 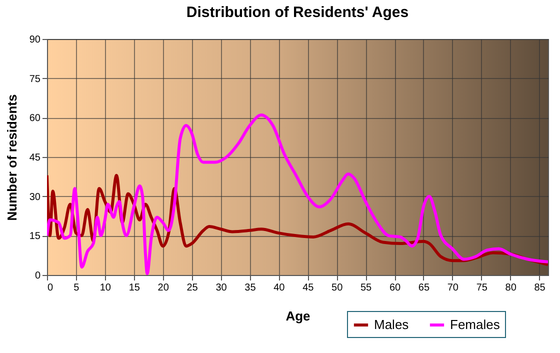 I want to click on x-axis-title: Age, so click(x=298, y=316).